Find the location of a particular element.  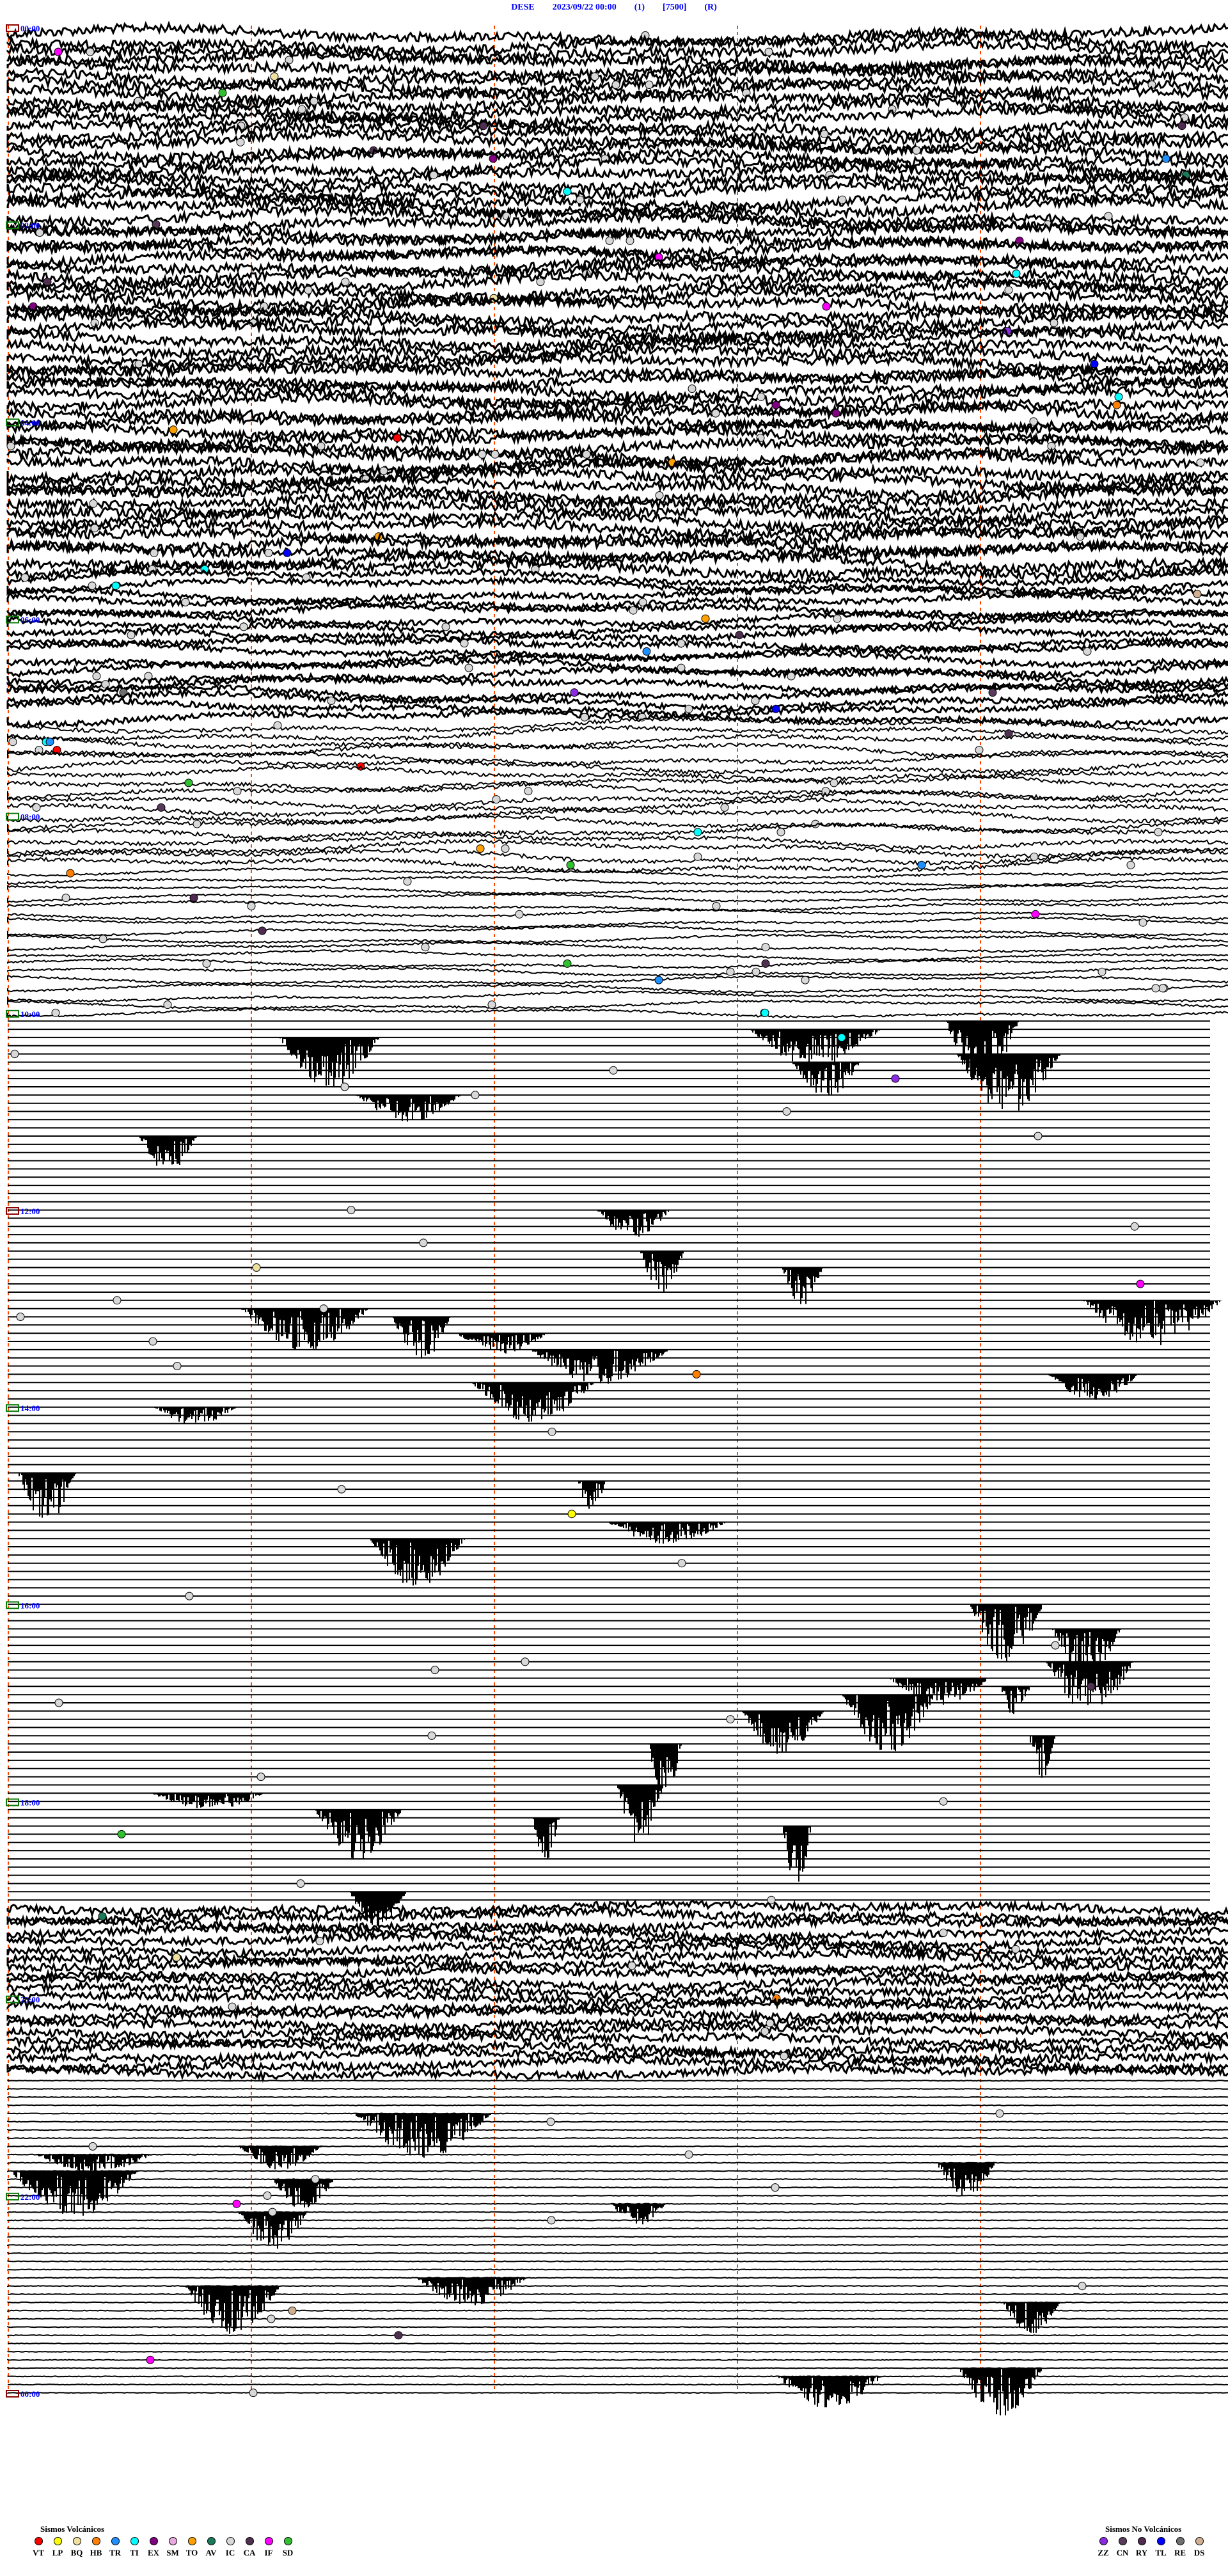

legend-item-sm: SM is located at coordinates (172, 2547).